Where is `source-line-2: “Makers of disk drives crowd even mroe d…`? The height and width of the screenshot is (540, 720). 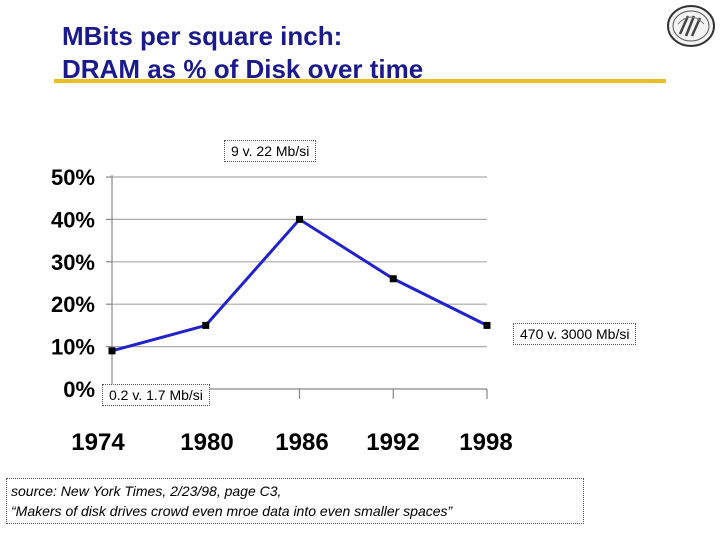 source-line-2: “Makers of disk drives crowd even mroe d… is located at coordinates (232, 511).